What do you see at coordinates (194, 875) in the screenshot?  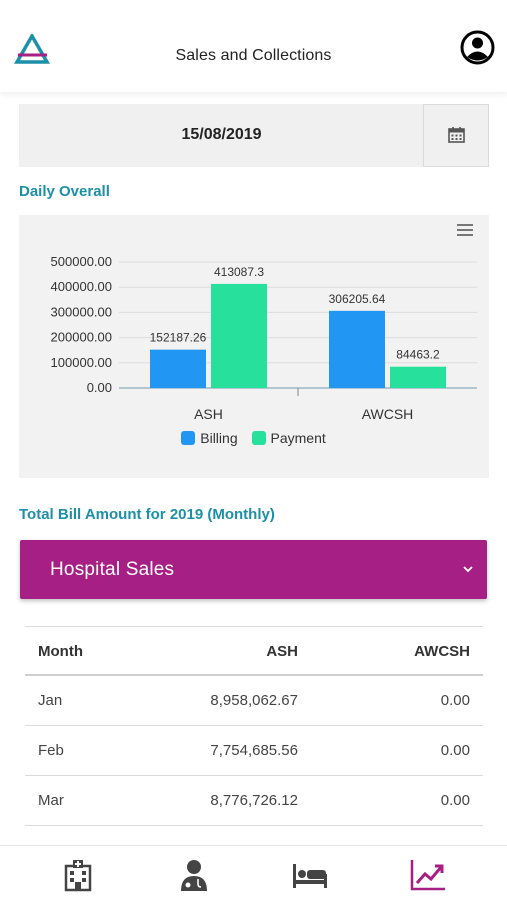 I see `doctor-icon` at bounding box center [194, 875].